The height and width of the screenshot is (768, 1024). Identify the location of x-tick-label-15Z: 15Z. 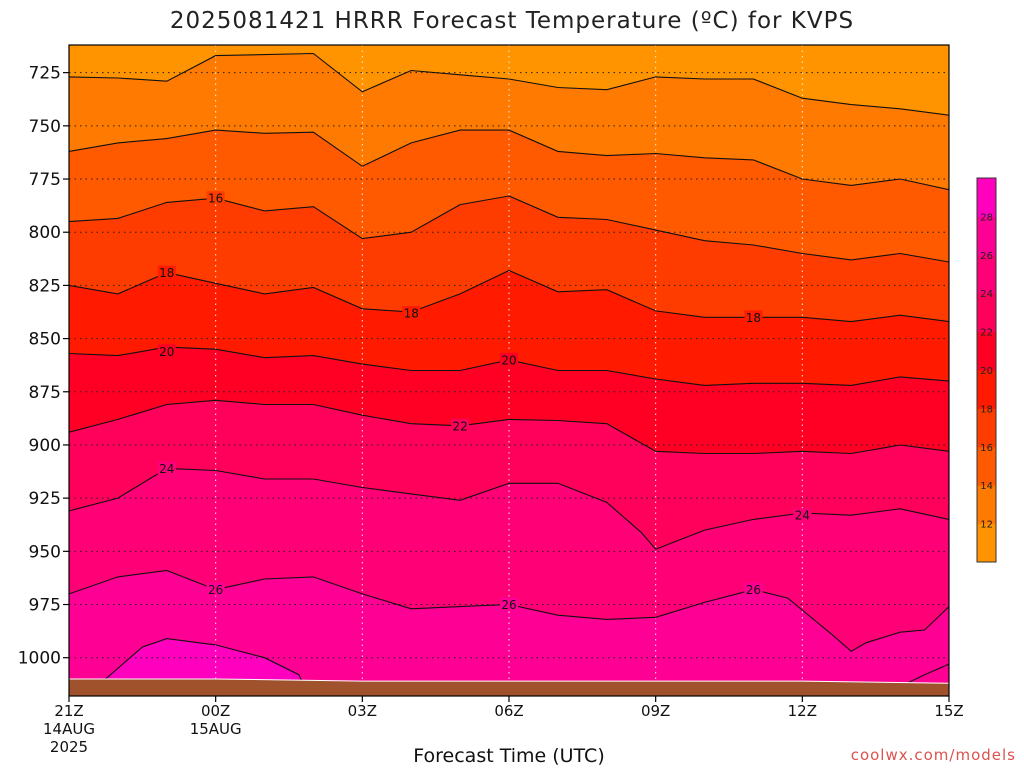
(948, 711).